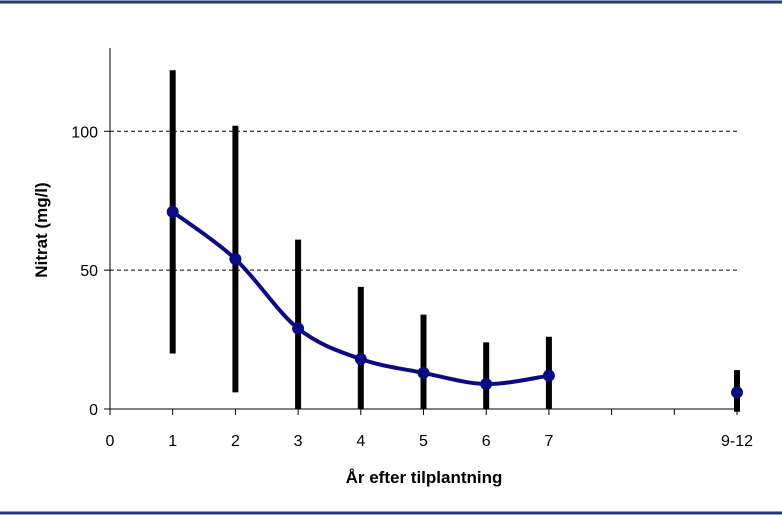 Image resolution: width=782 pixels, height=515 pixels. What do you see at coordinates (110, 441) in the screenshot?
I see `x-tick-label: 0` at bounding box center [110, 441].